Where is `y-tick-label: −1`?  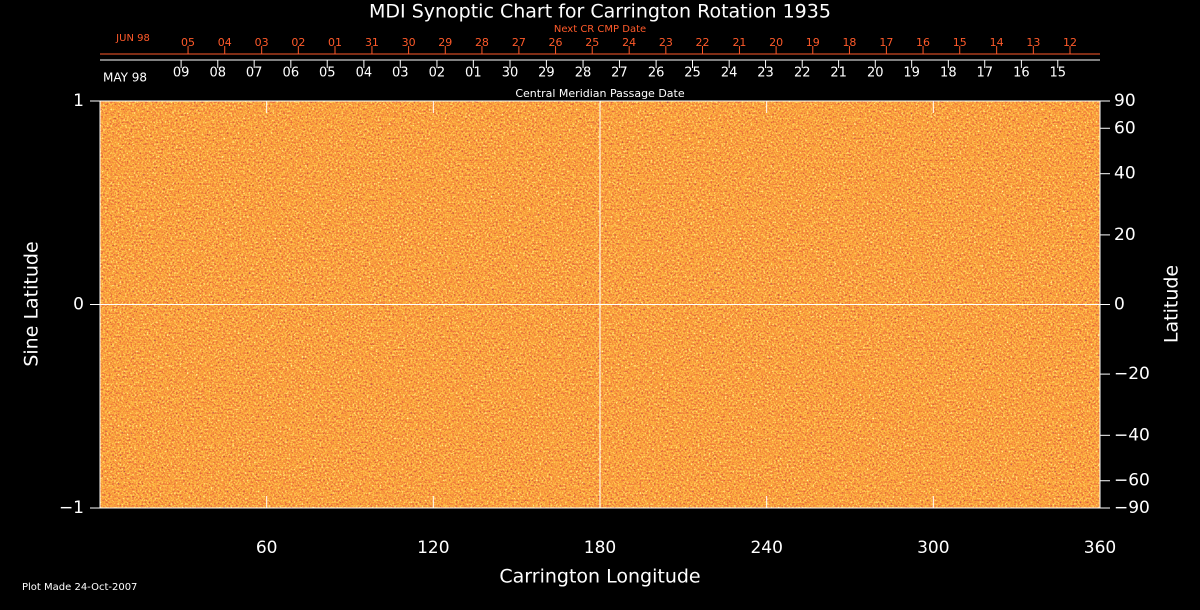
y-tick-label: −1 is located at coordinates (71, 508).